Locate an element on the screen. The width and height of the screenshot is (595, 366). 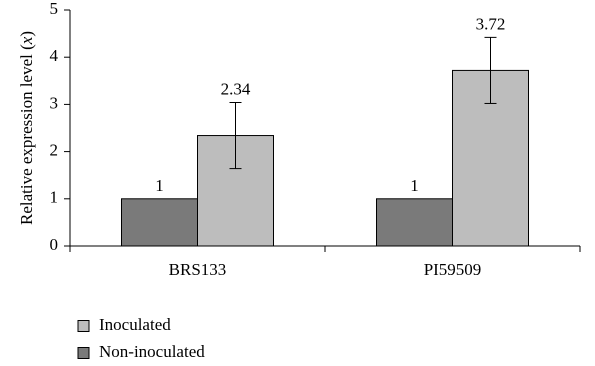
x-tick-label: PI59509 is located at coordinates (453, 269).